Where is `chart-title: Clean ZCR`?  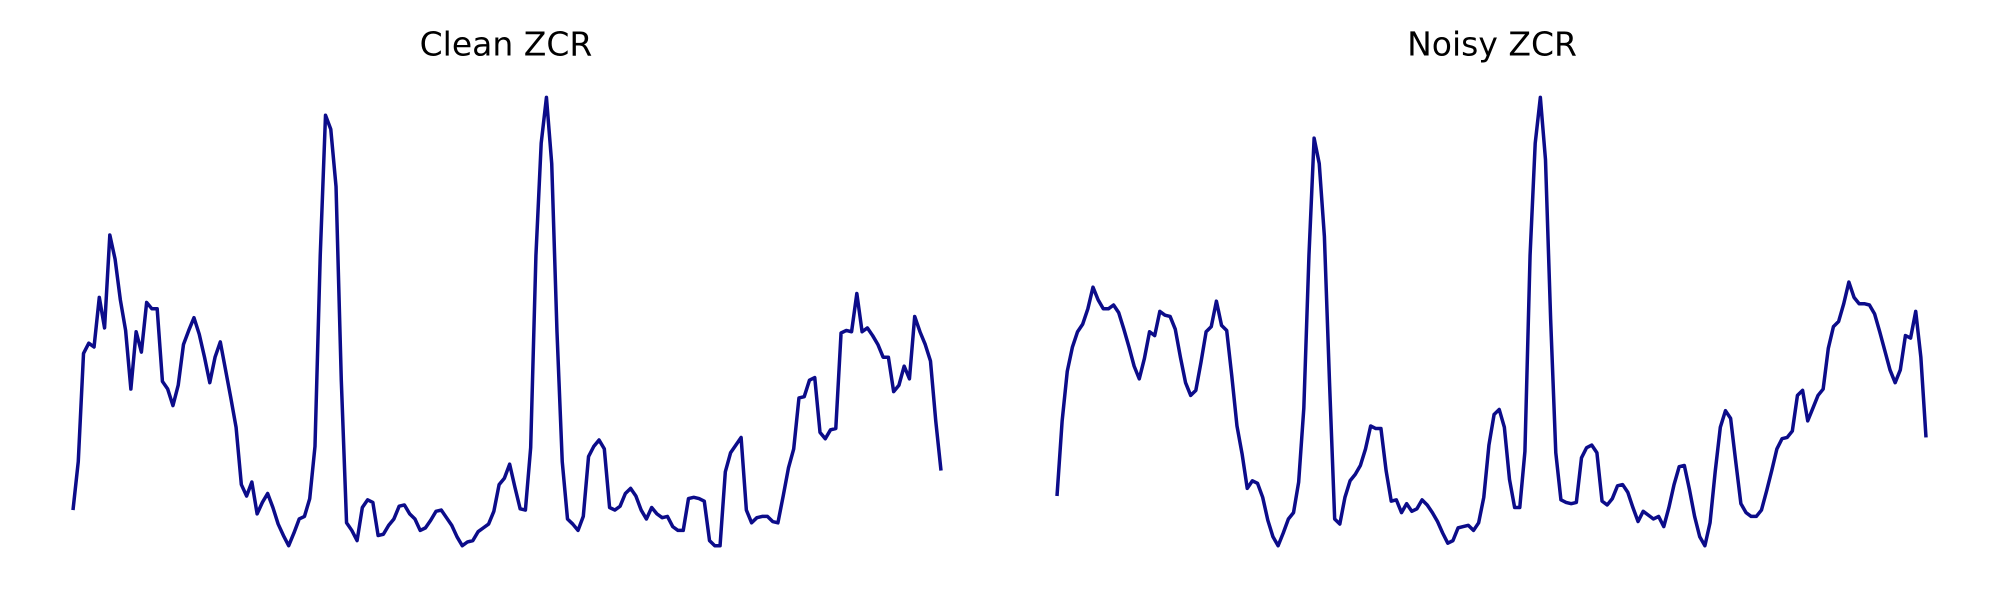
chart-title: Clean ZCR is located at coordinates (506, 44).